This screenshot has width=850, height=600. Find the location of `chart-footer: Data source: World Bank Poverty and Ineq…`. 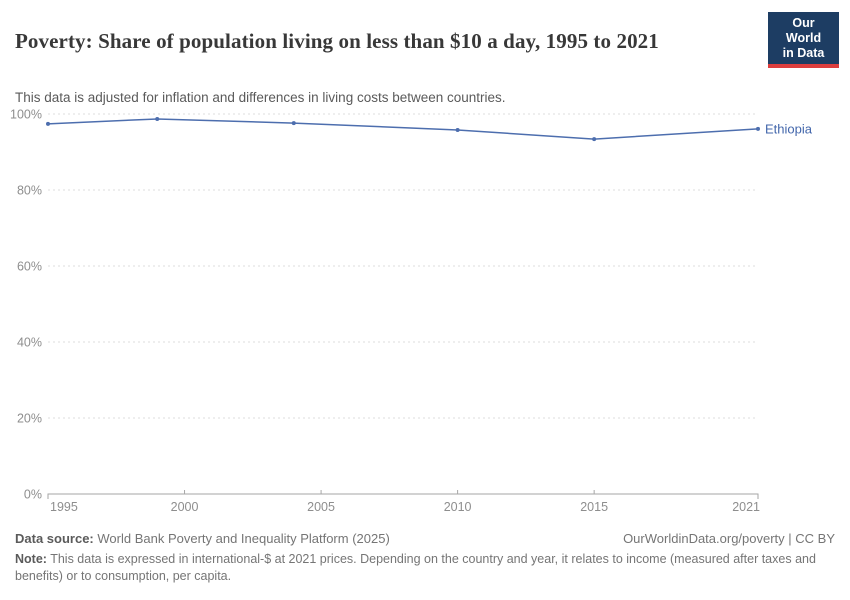

chart-footer: Data source: World Bank Poverty and Ineq… is located at coordinates (425, 558).